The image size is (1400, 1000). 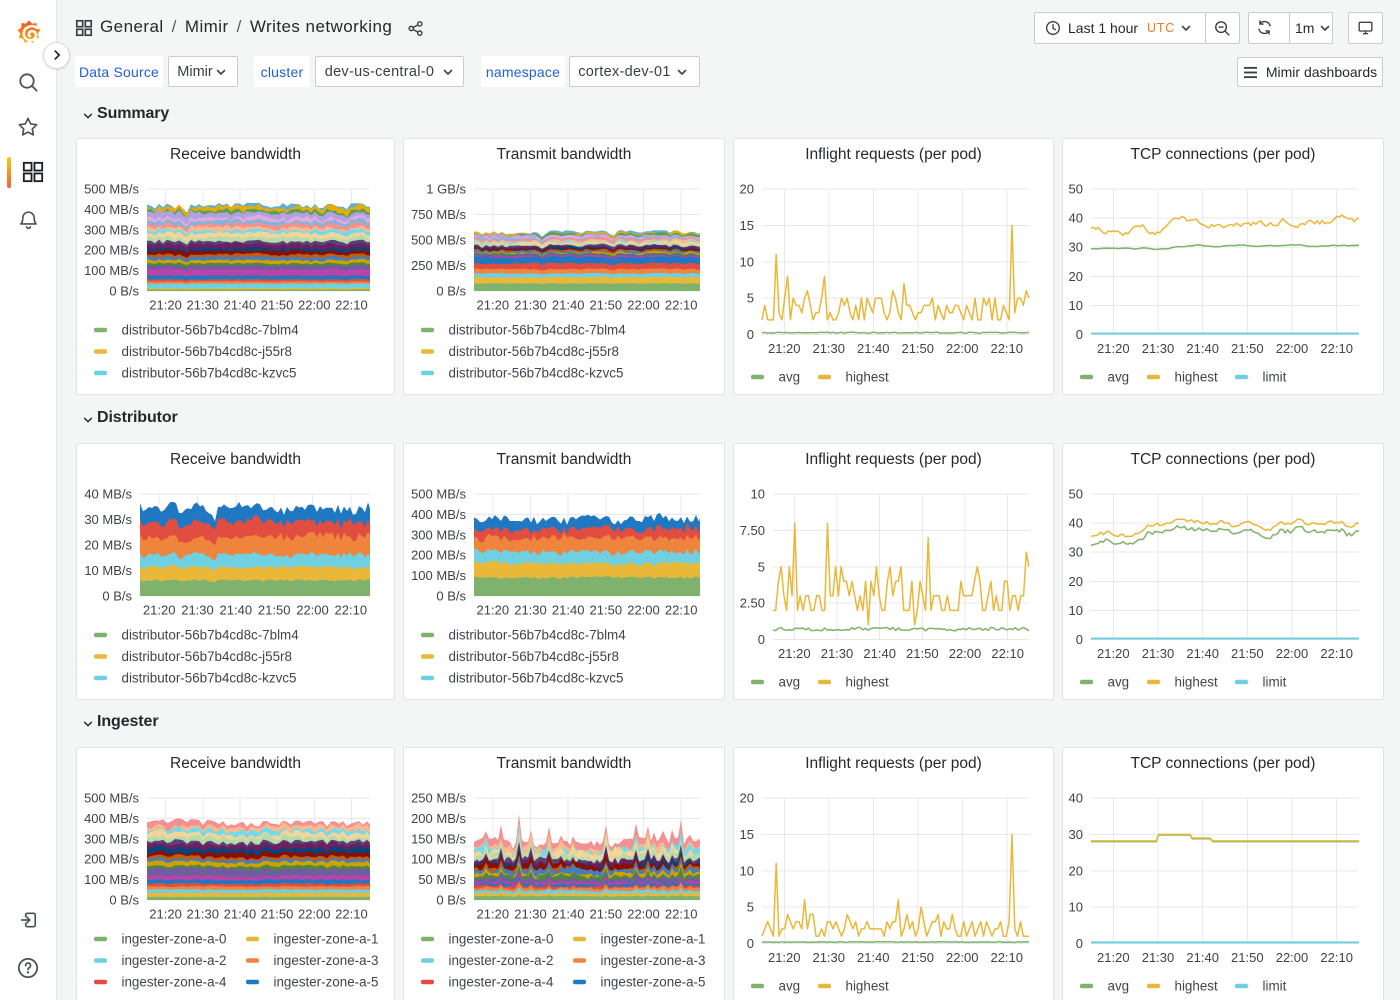 What do you see at coordinates (1076, 834) in the screenshot?
I see `svg-text: 30` at bounding box center [1076, 834].